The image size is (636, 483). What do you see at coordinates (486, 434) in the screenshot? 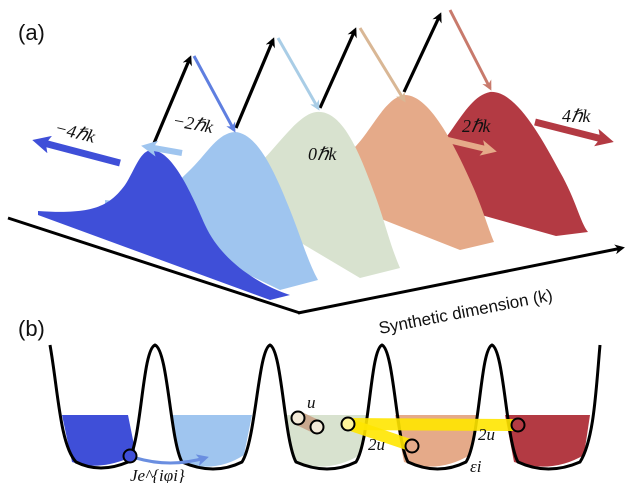
I see `two-u-right-label: 2u` at bounding box center [486, 434].